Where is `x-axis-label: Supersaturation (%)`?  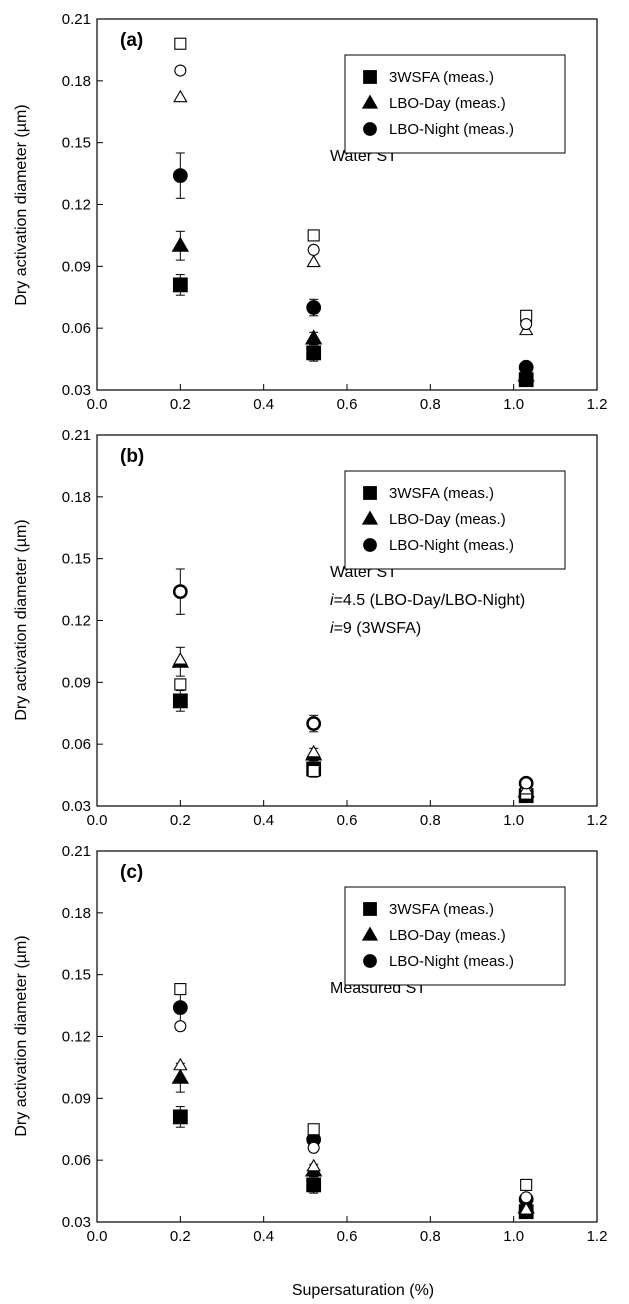
x-axis-label: Supersaturation (%) is located at coordinates (363, 1290).